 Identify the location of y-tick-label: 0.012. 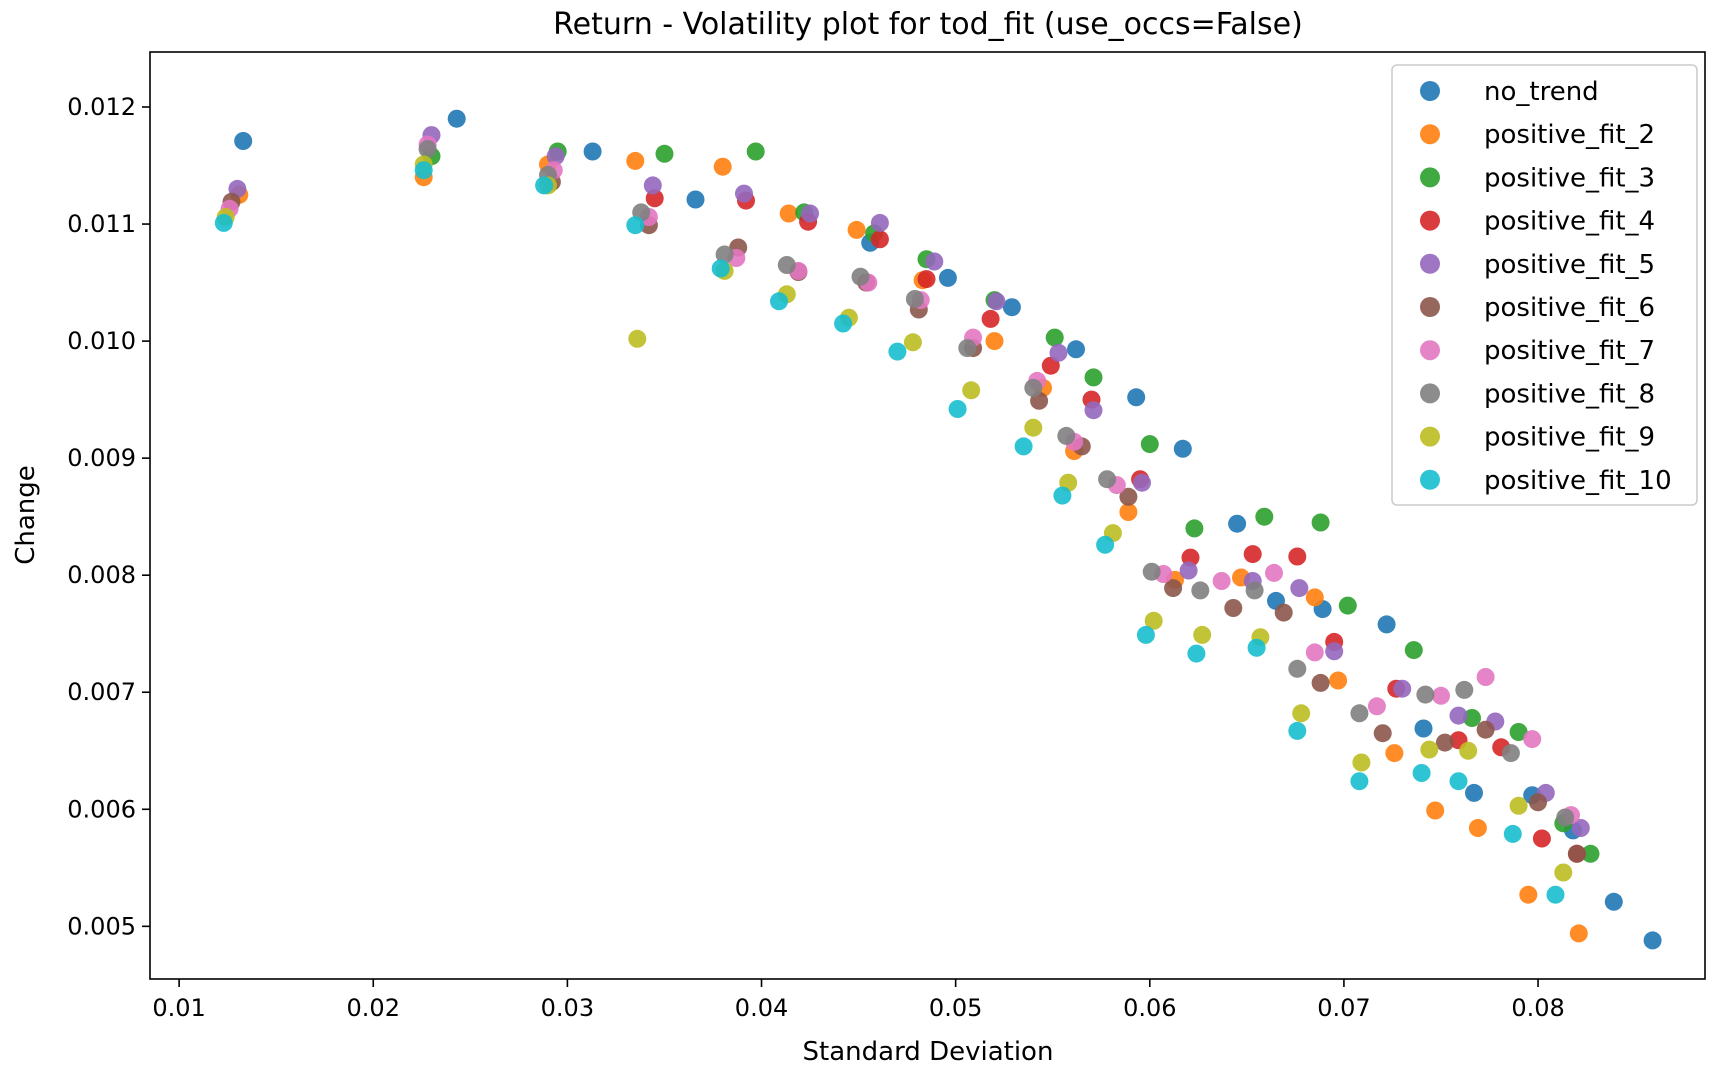
(101, 107).